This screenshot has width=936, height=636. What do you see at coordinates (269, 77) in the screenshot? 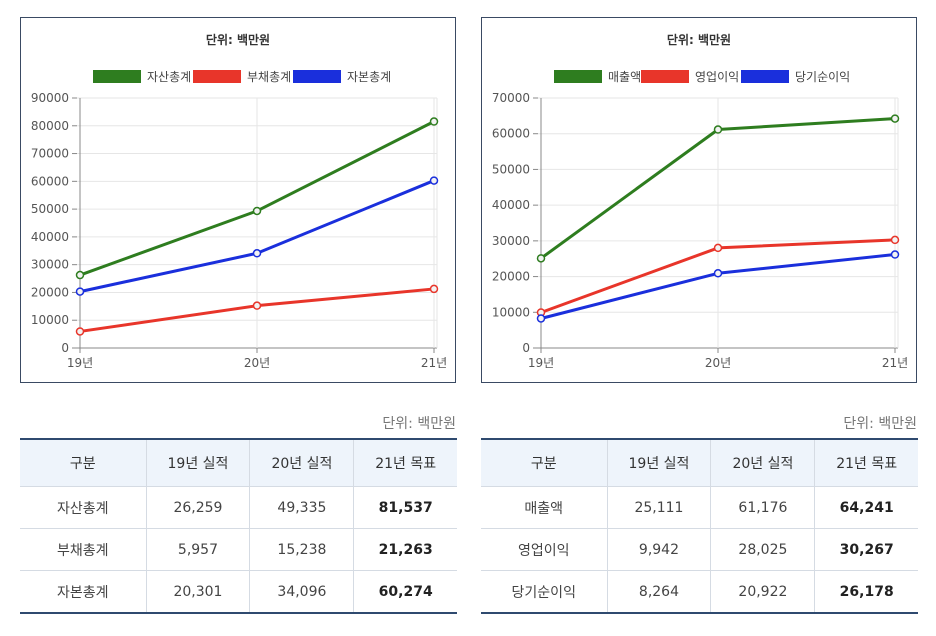
I see `legend-label-2: 부채총계` at bounding box center [269, 77].